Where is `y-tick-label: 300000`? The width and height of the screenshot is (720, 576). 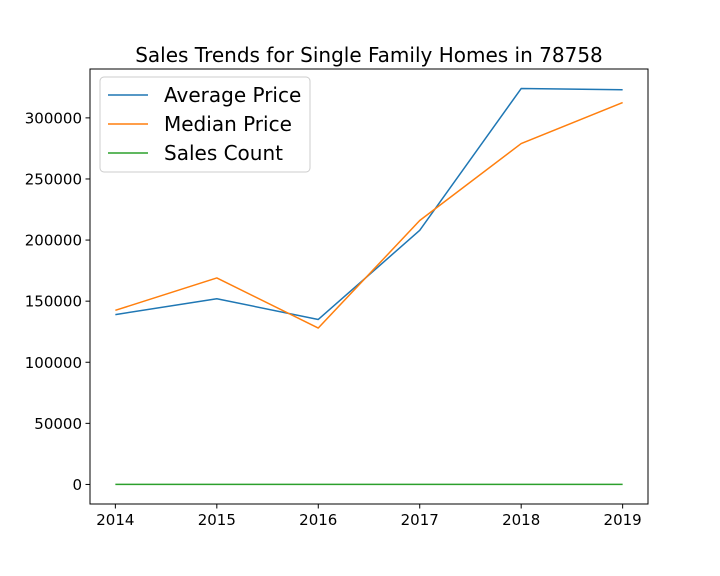
y-tick-label: 300000 is located at coordinates (53, 118).